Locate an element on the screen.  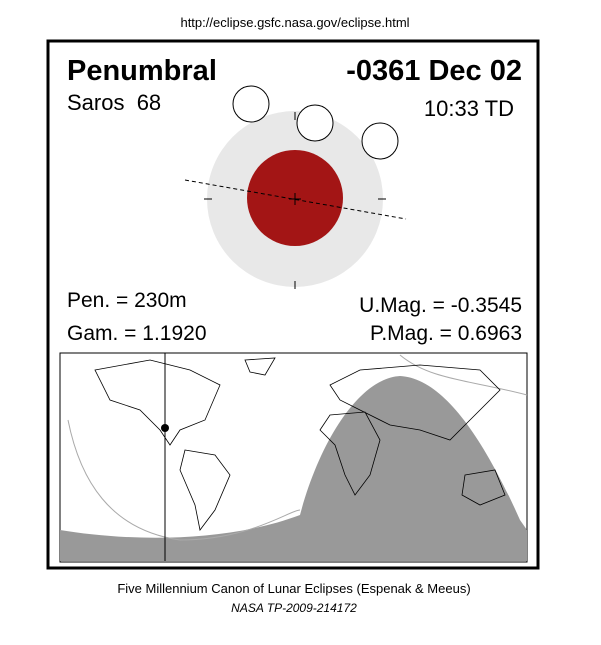
axis-ticks is located at coordinates (295, 200).